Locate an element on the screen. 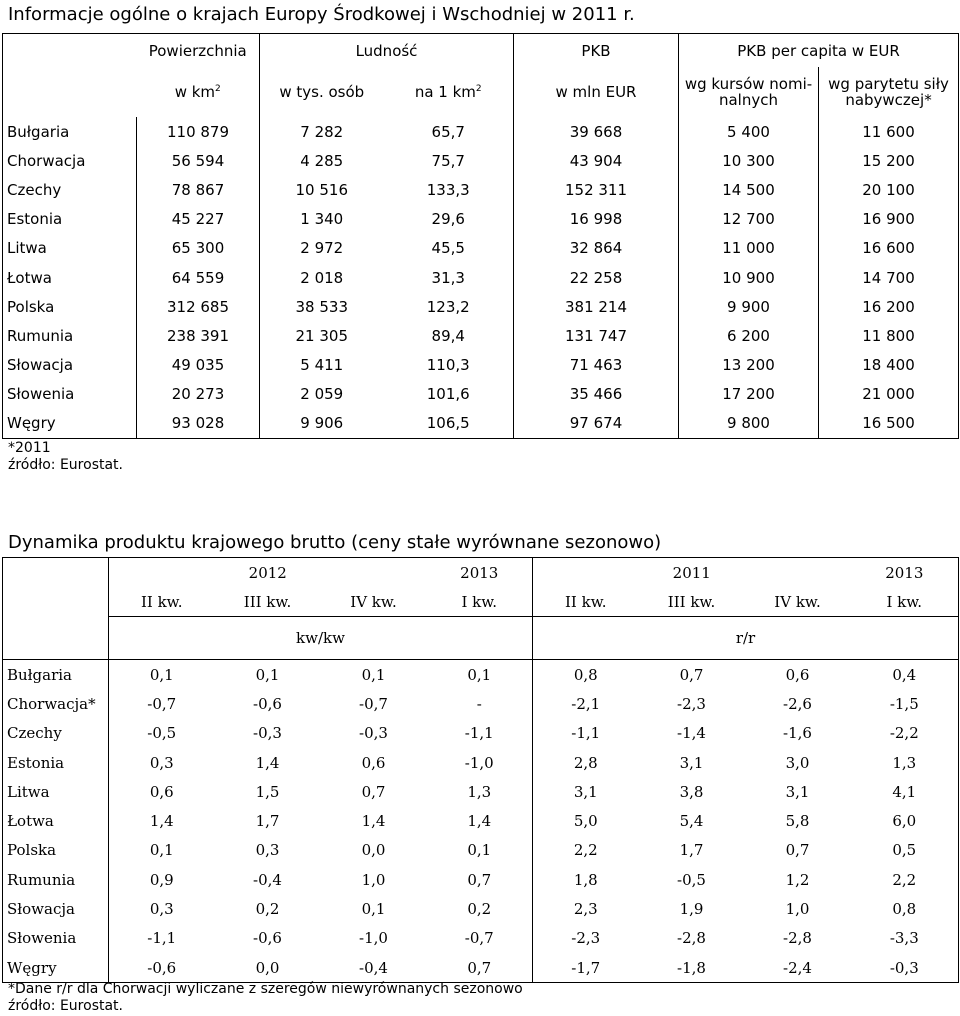 The height and width of the screenshot is (1016, 960). table-cell: -2,1 is located at coordinates (586, 703).